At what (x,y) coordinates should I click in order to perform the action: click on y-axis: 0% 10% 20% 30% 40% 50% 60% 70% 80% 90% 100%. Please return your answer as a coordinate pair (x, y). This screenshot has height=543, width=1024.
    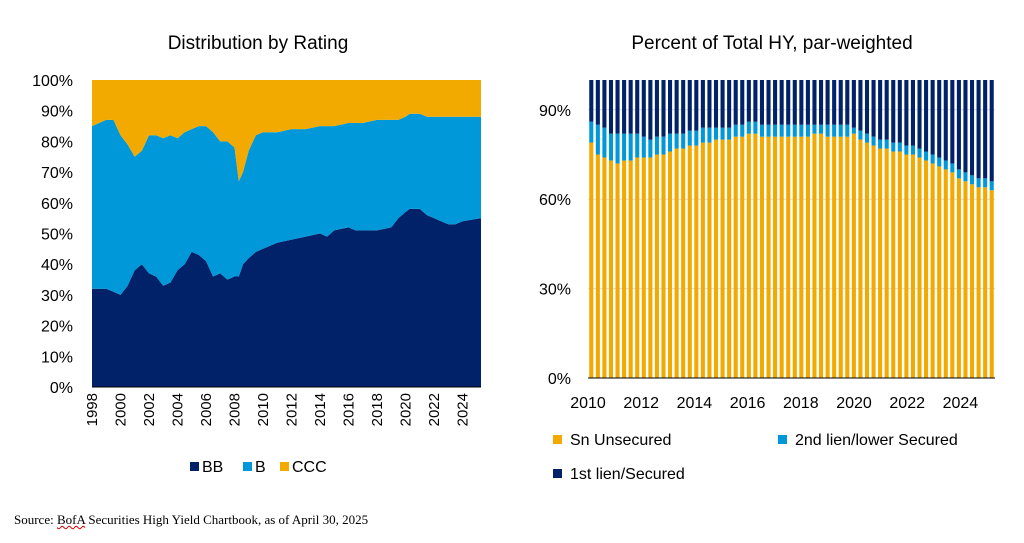
    Looking at the image, I should click on (52, 235).